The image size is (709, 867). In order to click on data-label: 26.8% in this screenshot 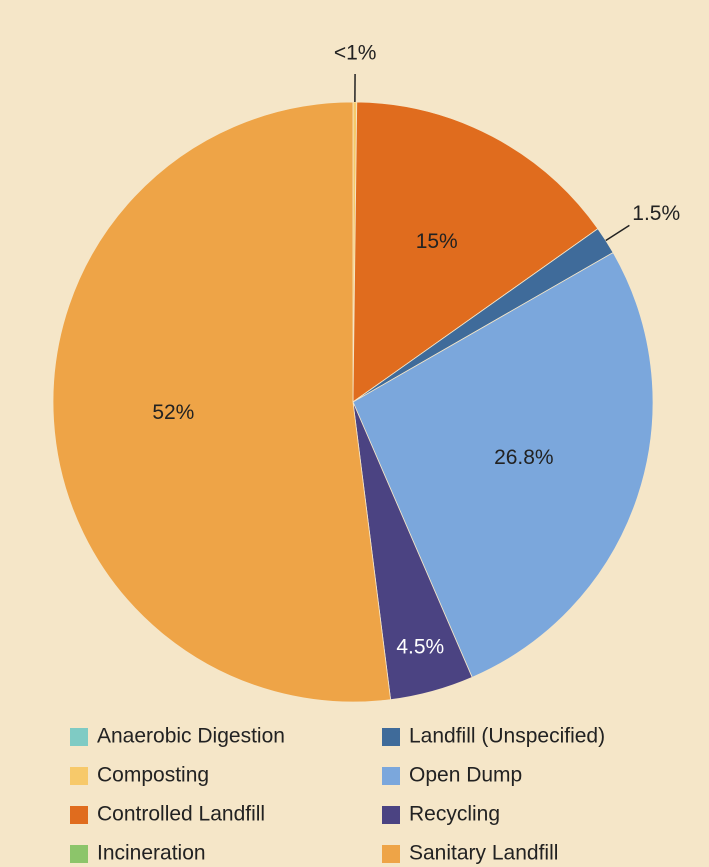, I will do `click(524, 457)`.